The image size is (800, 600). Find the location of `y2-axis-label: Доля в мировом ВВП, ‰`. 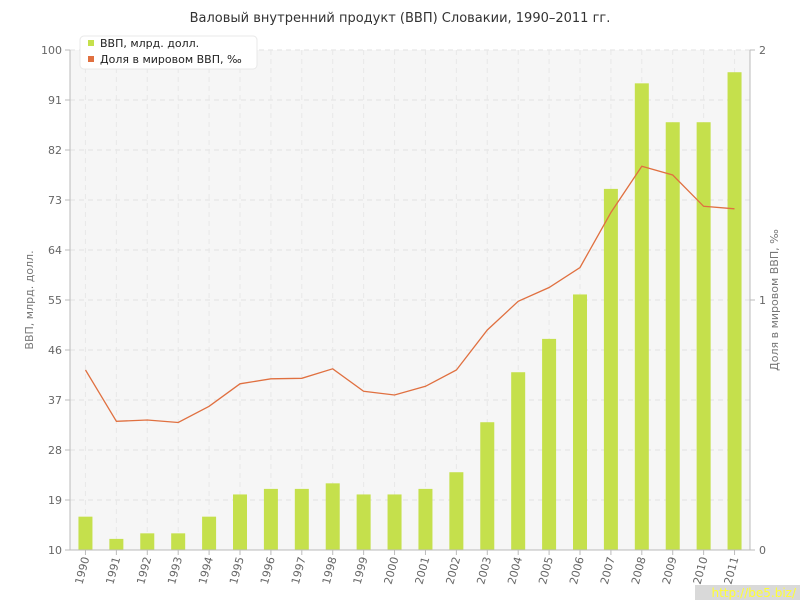

y2-axis-label: Доля в мировом ВВП, ‰ is located at coordinates (774, 300).